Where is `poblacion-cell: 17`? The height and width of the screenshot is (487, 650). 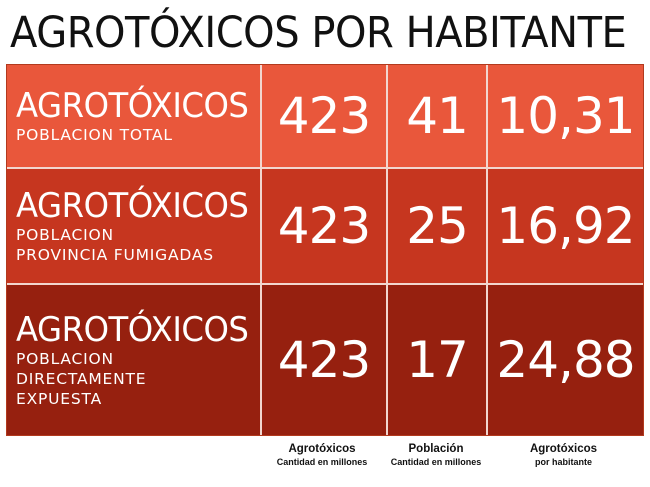 poblacion-cell: 17 is located at coordinates (436, 360).